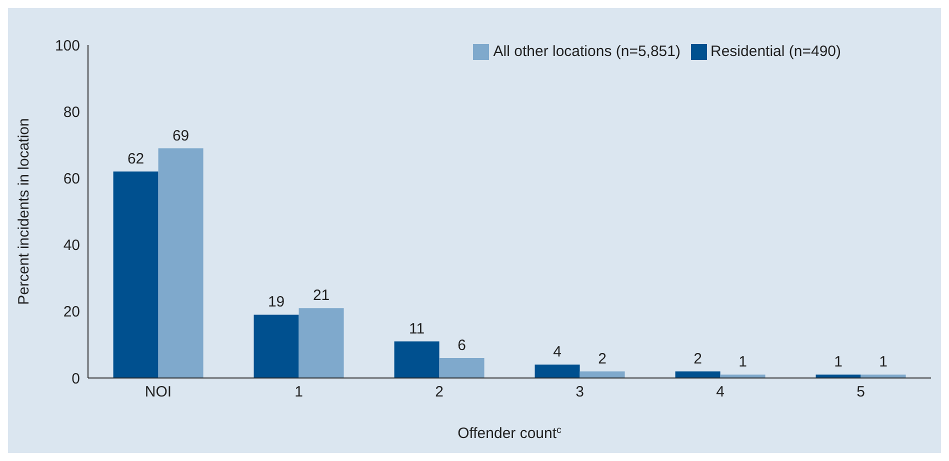 This screenshot has width=949, height=461. I want to click on x-tick-label: 1, so click(298, 392).